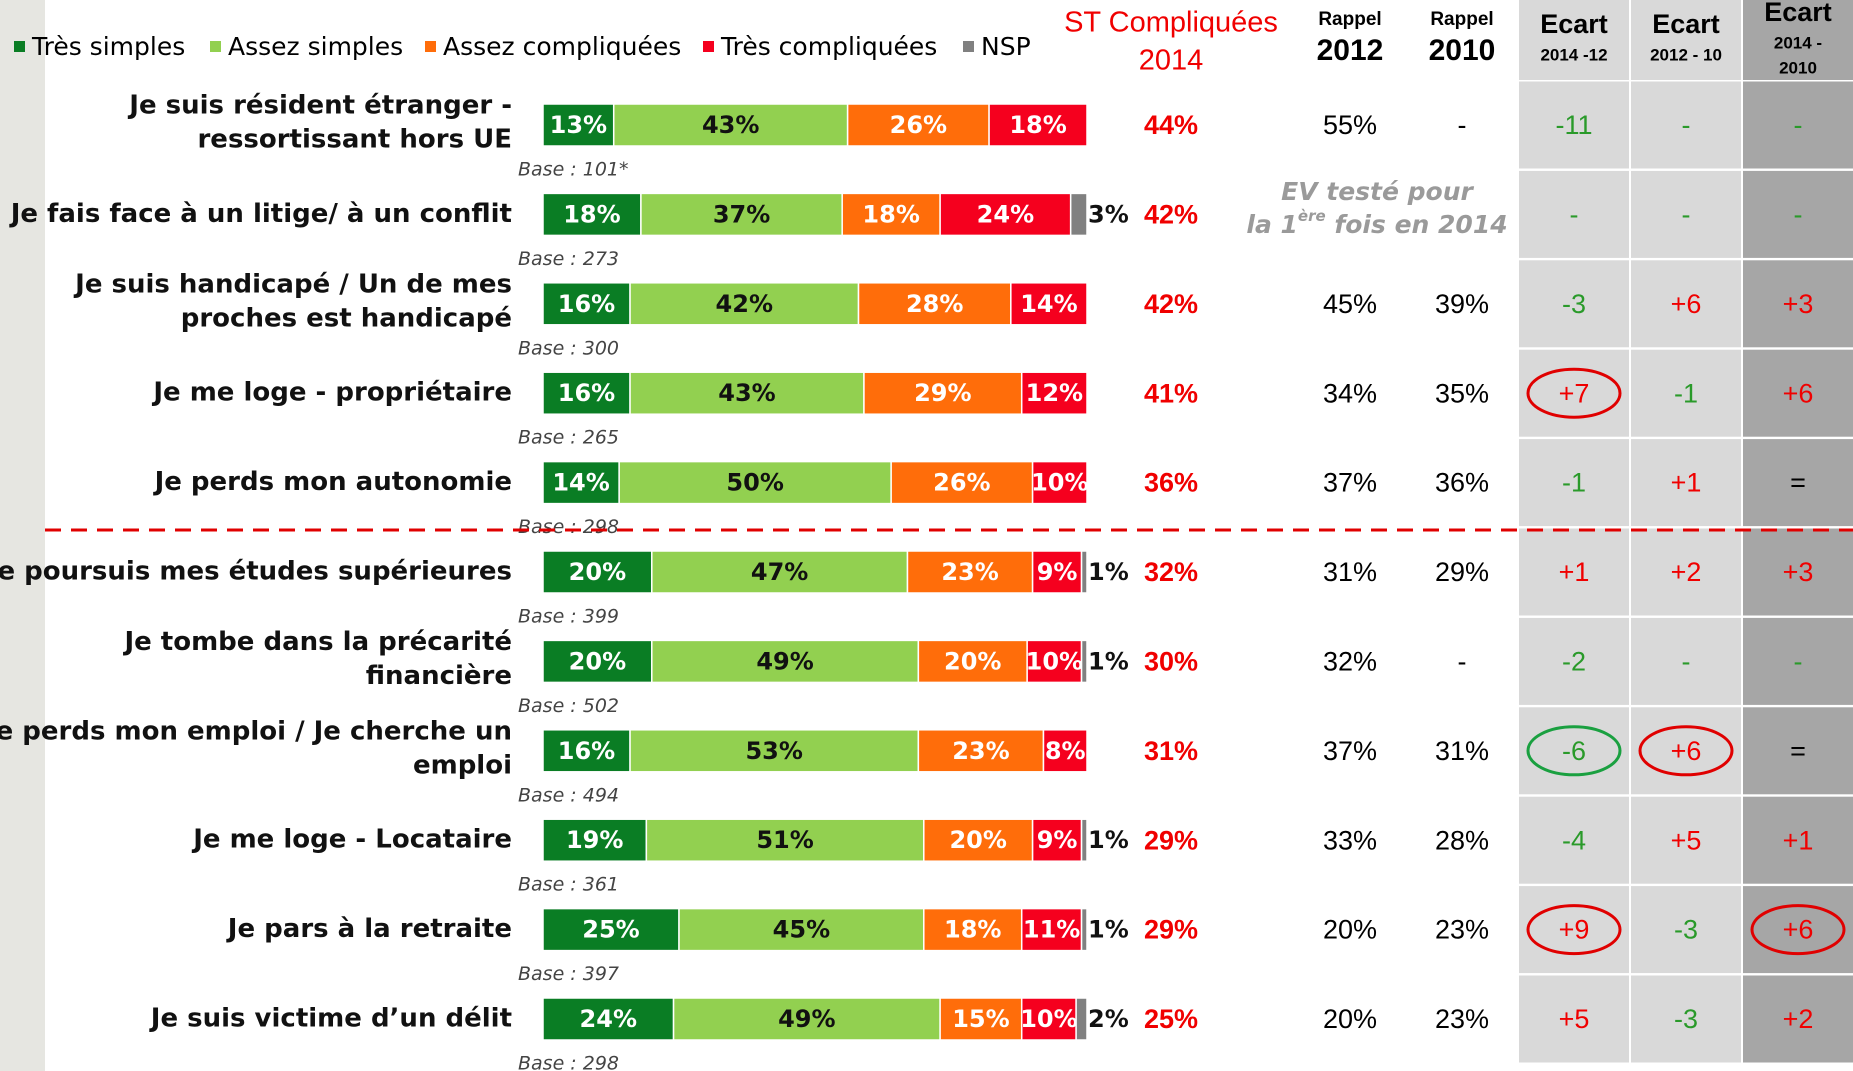 Image resolution: width=1853 pixels, height=1071 pixels. What do you see at coordinates (1798, 42) in the screenshot?
I see `column-header: 2014 -` at bounding box center [1798, 42].